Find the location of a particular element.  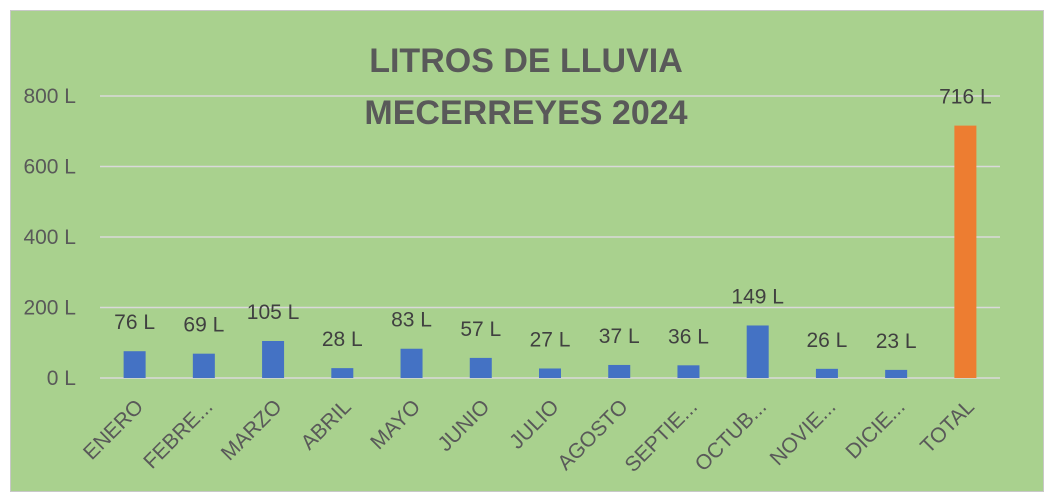

chart-title-line-1: LITROS DE LLUVIA is located at coordinates (526, 61).